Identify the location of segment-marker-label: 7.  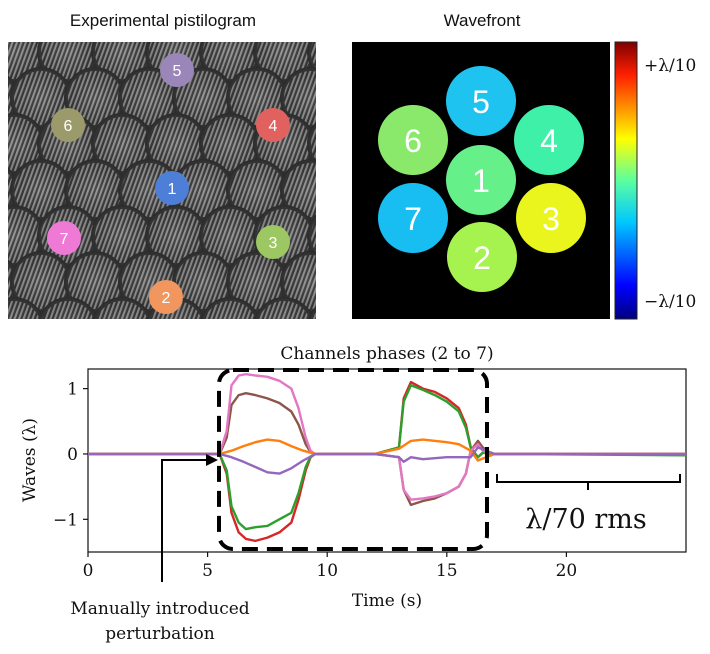
(64, 239).